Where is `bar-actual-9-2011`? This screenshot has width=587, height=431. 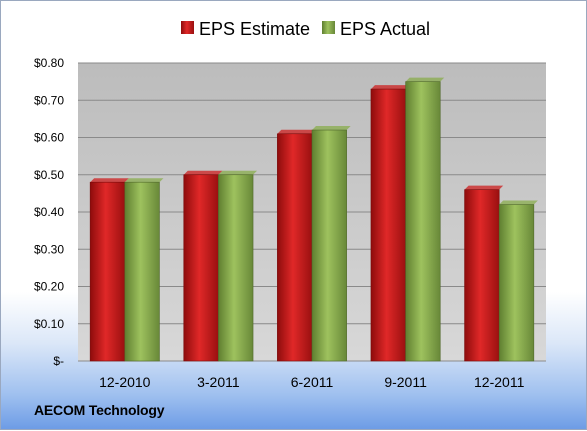 bar-actual-9-2011 is located at coordinates (423, 221).